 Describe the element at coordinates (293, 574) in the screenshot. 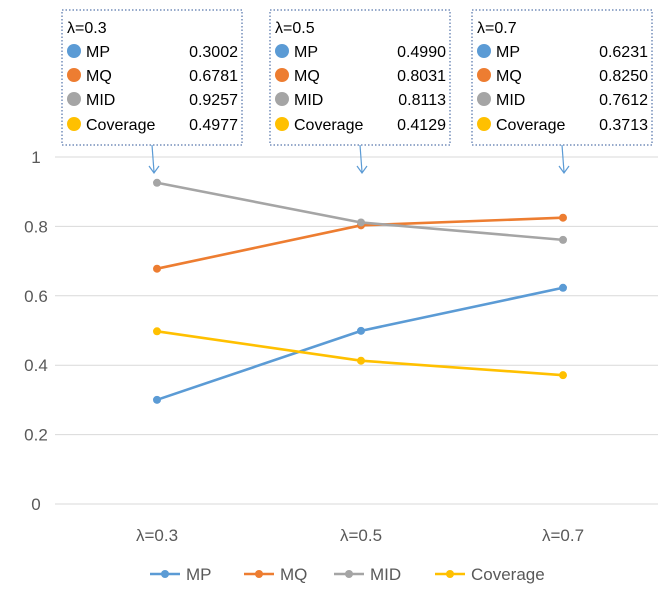

I see `legend-label-mq: MQ` at that location.